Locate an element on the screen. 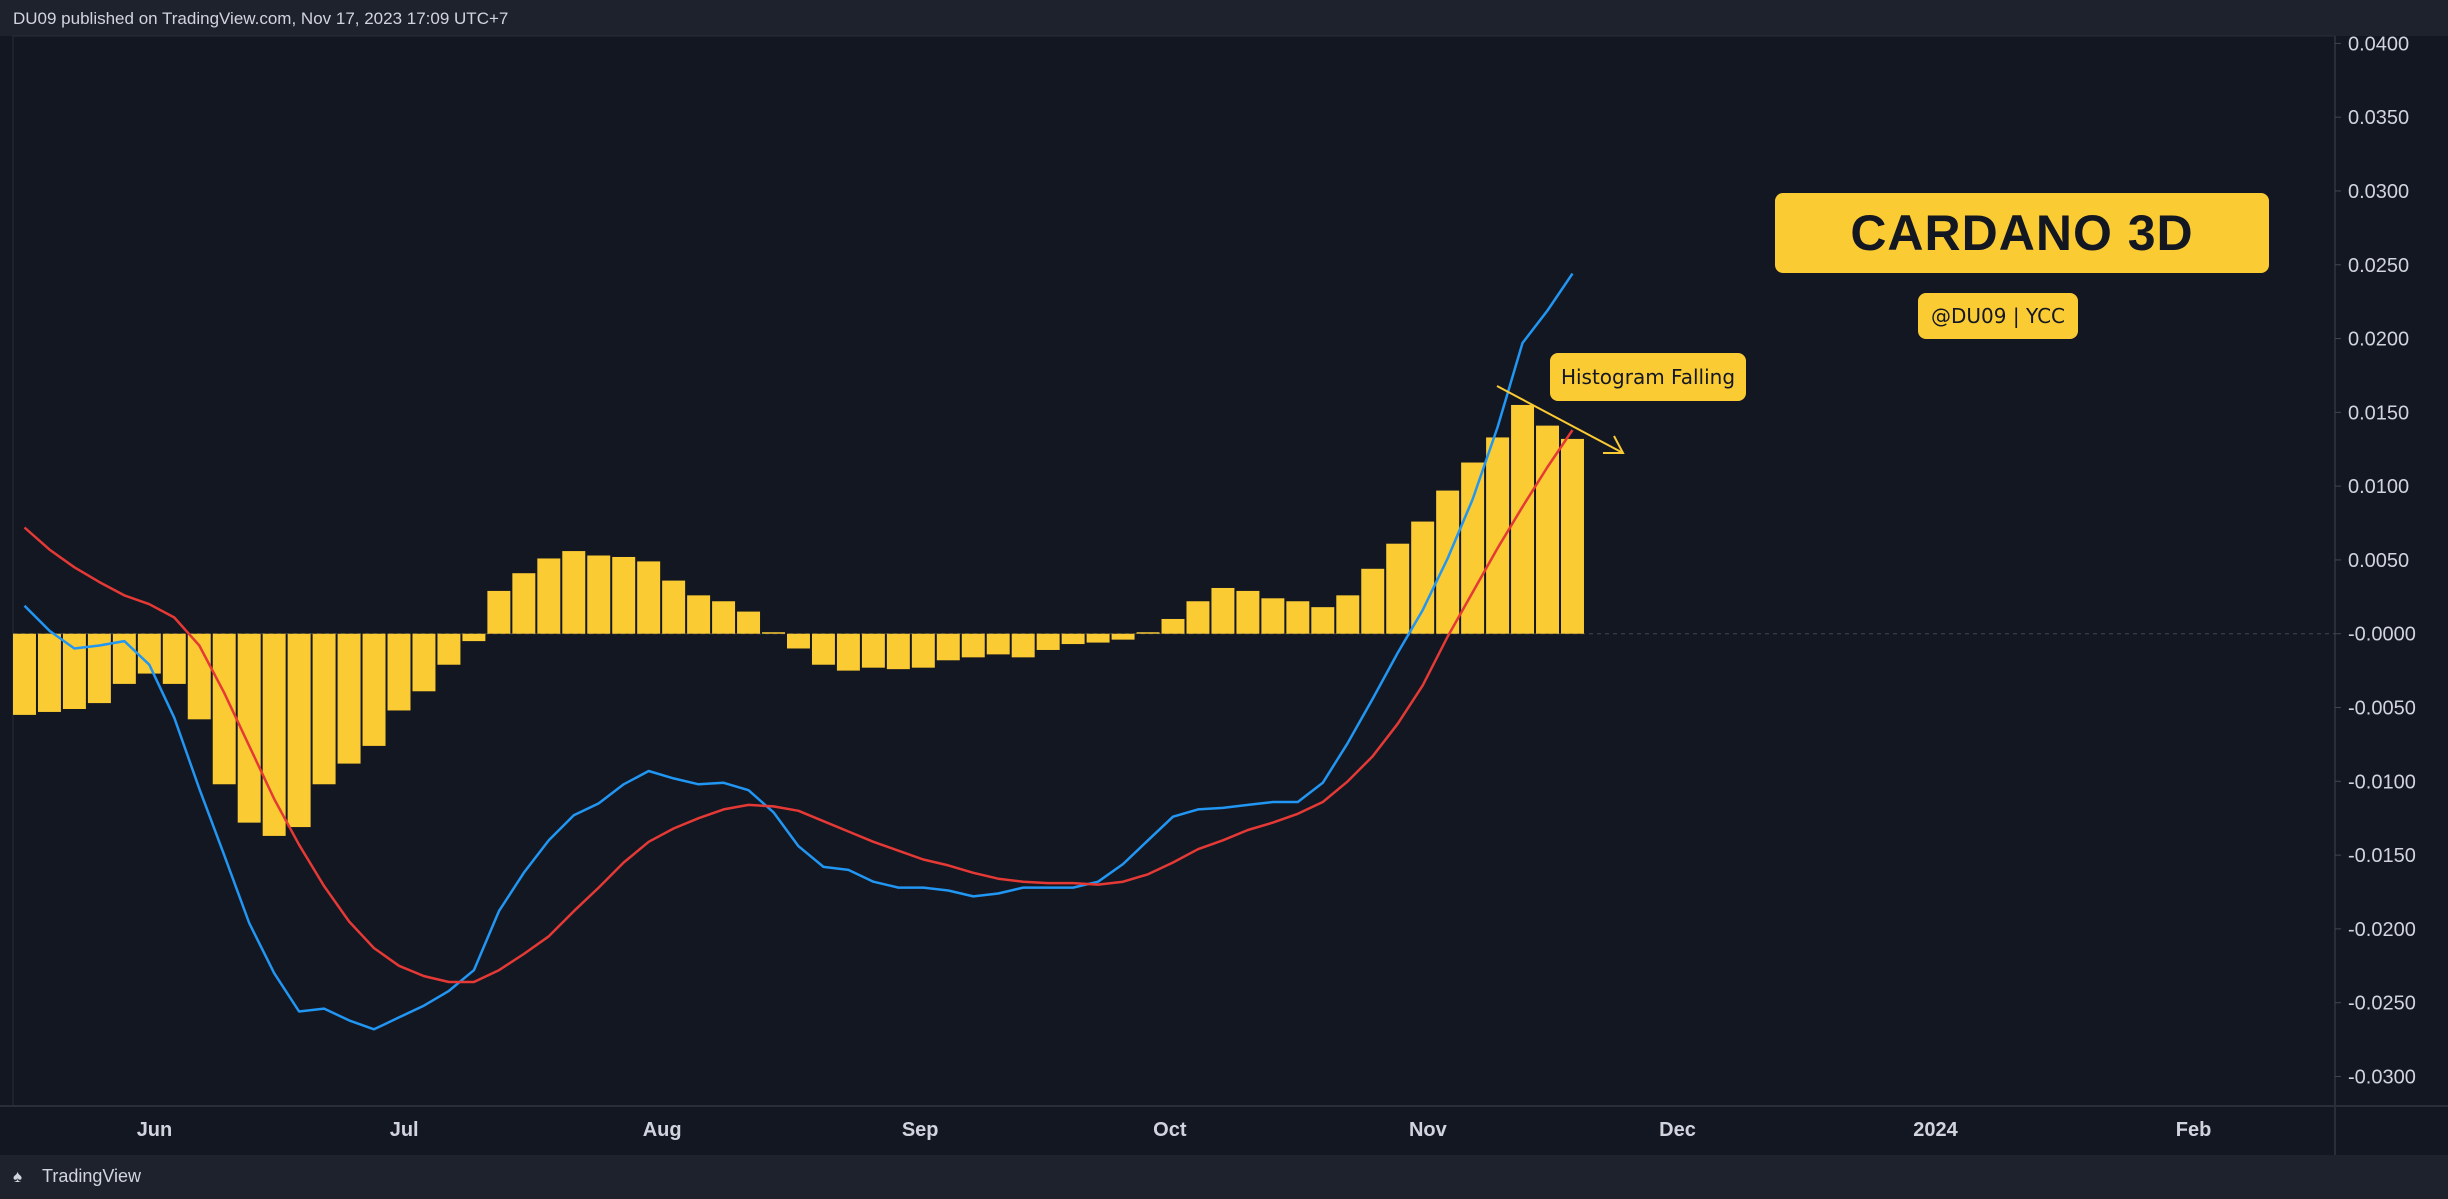  y-tick-label: -0.0050 is located at coordinates (2382, 709).